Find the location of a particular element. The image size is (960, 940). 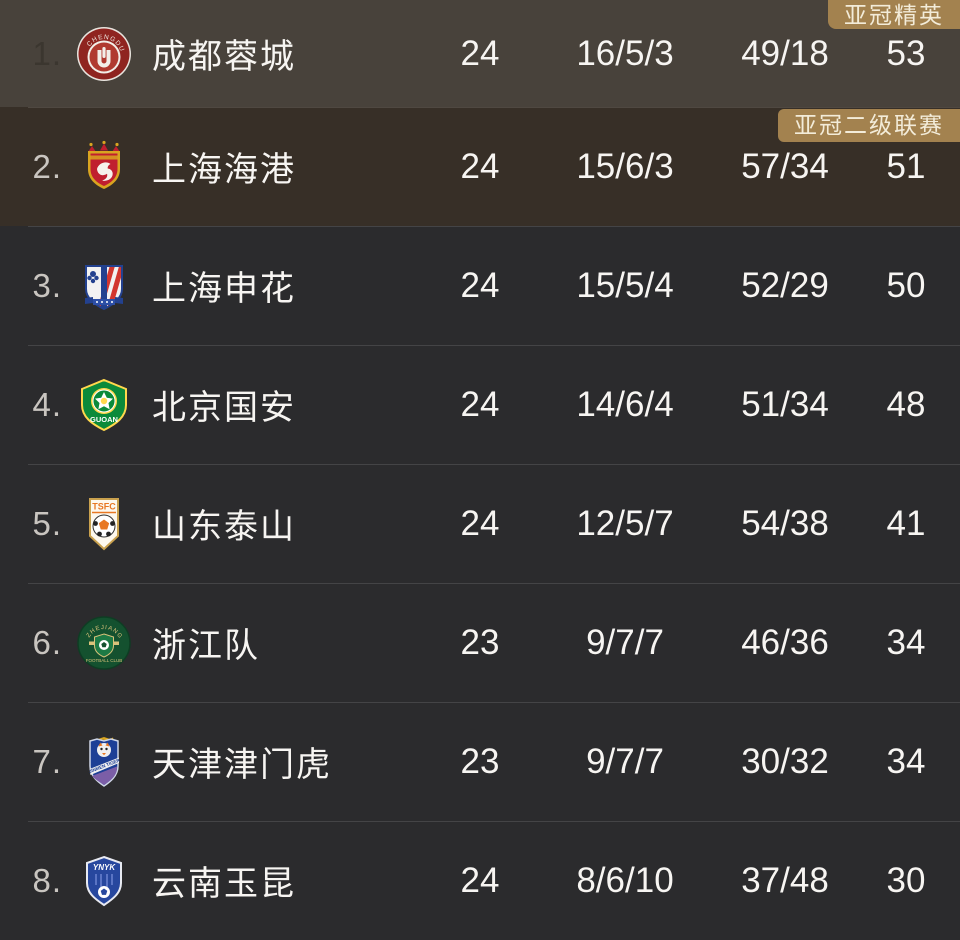

rank-label: 8. is located at coordinates (47, 880).